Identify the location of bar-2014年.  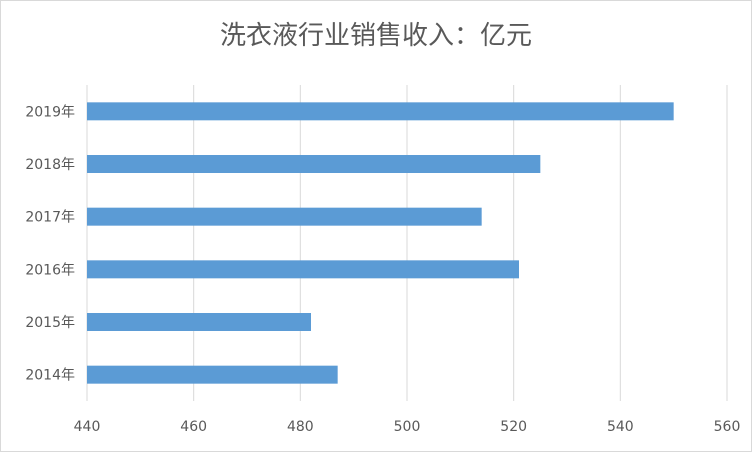
(212, 374).